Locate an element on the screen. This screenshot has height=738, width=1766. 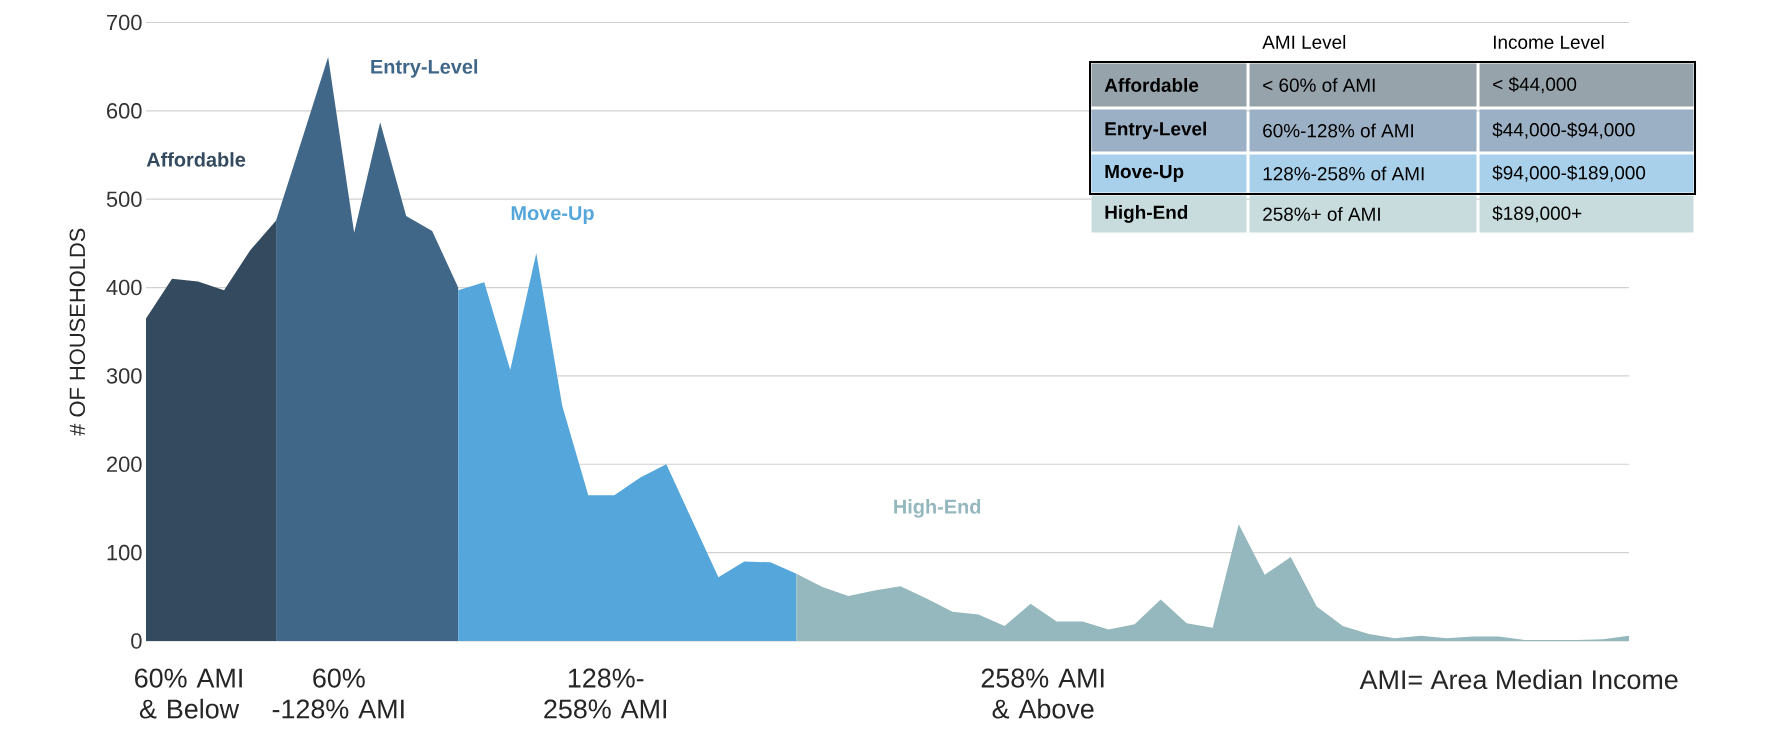
text: High-End is located at coordinates (937, 508).